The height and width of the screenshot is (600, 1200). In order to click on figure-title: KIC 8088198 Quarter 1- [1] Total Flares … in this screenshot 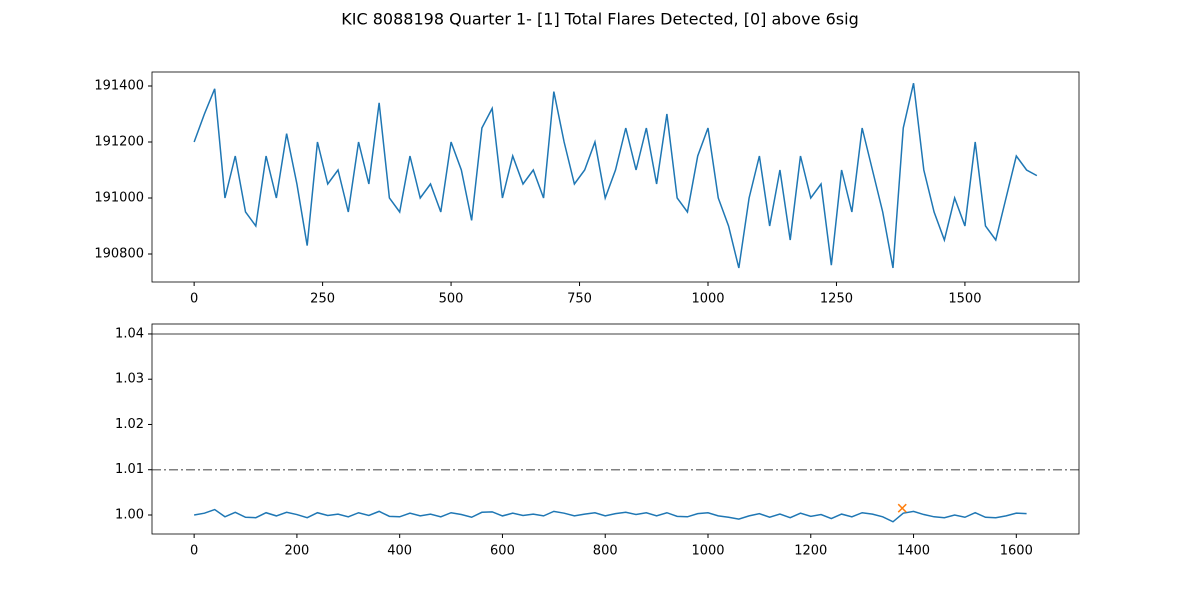, I will do `click(599, 19)`.